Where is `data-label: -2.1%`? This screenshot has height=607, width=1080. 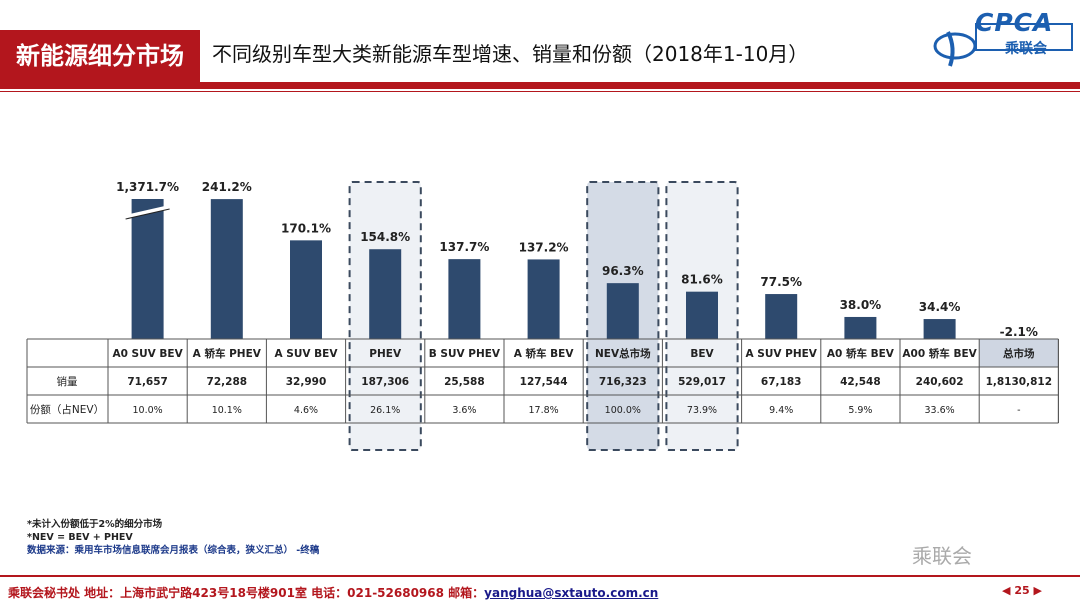
data-label: -2.1% is located at coordinates (1019, 332).